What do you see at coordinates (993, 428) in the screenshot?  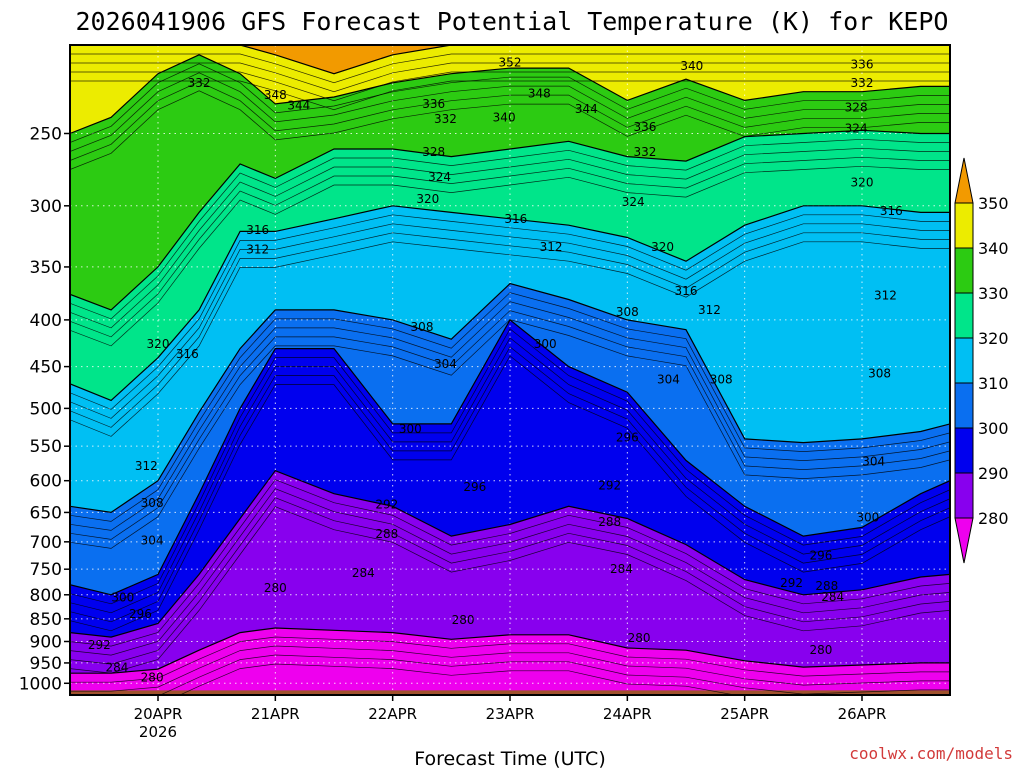 I see `colorbar-label: 300` at bounding box center [993, 428].